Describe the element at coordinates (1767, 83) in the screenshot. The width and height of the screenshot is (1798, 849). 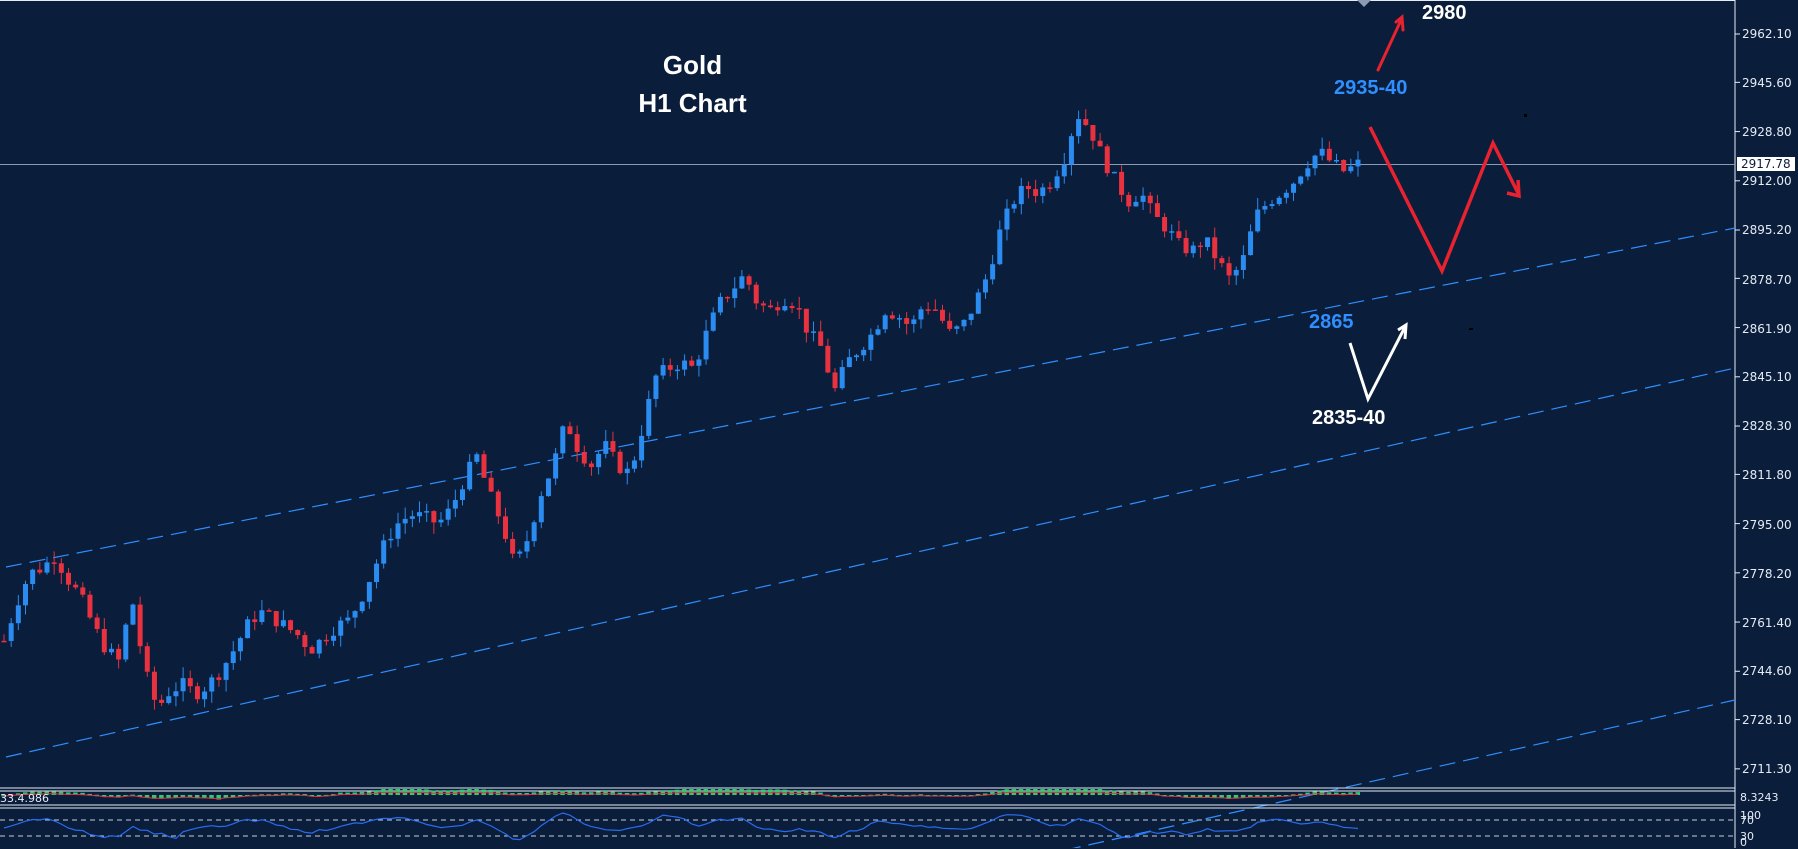
I see `y-tick-label: 2945.60` at that location.